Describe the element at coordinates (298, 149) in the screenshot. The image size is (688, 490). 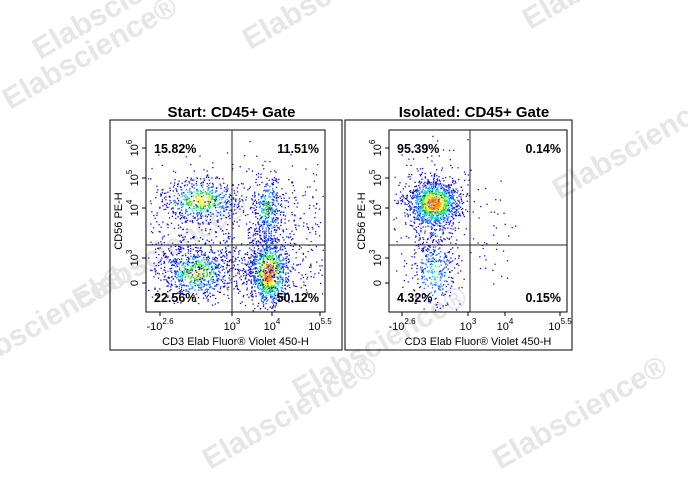
I see `quadrant-label: 11.51%` at that location.